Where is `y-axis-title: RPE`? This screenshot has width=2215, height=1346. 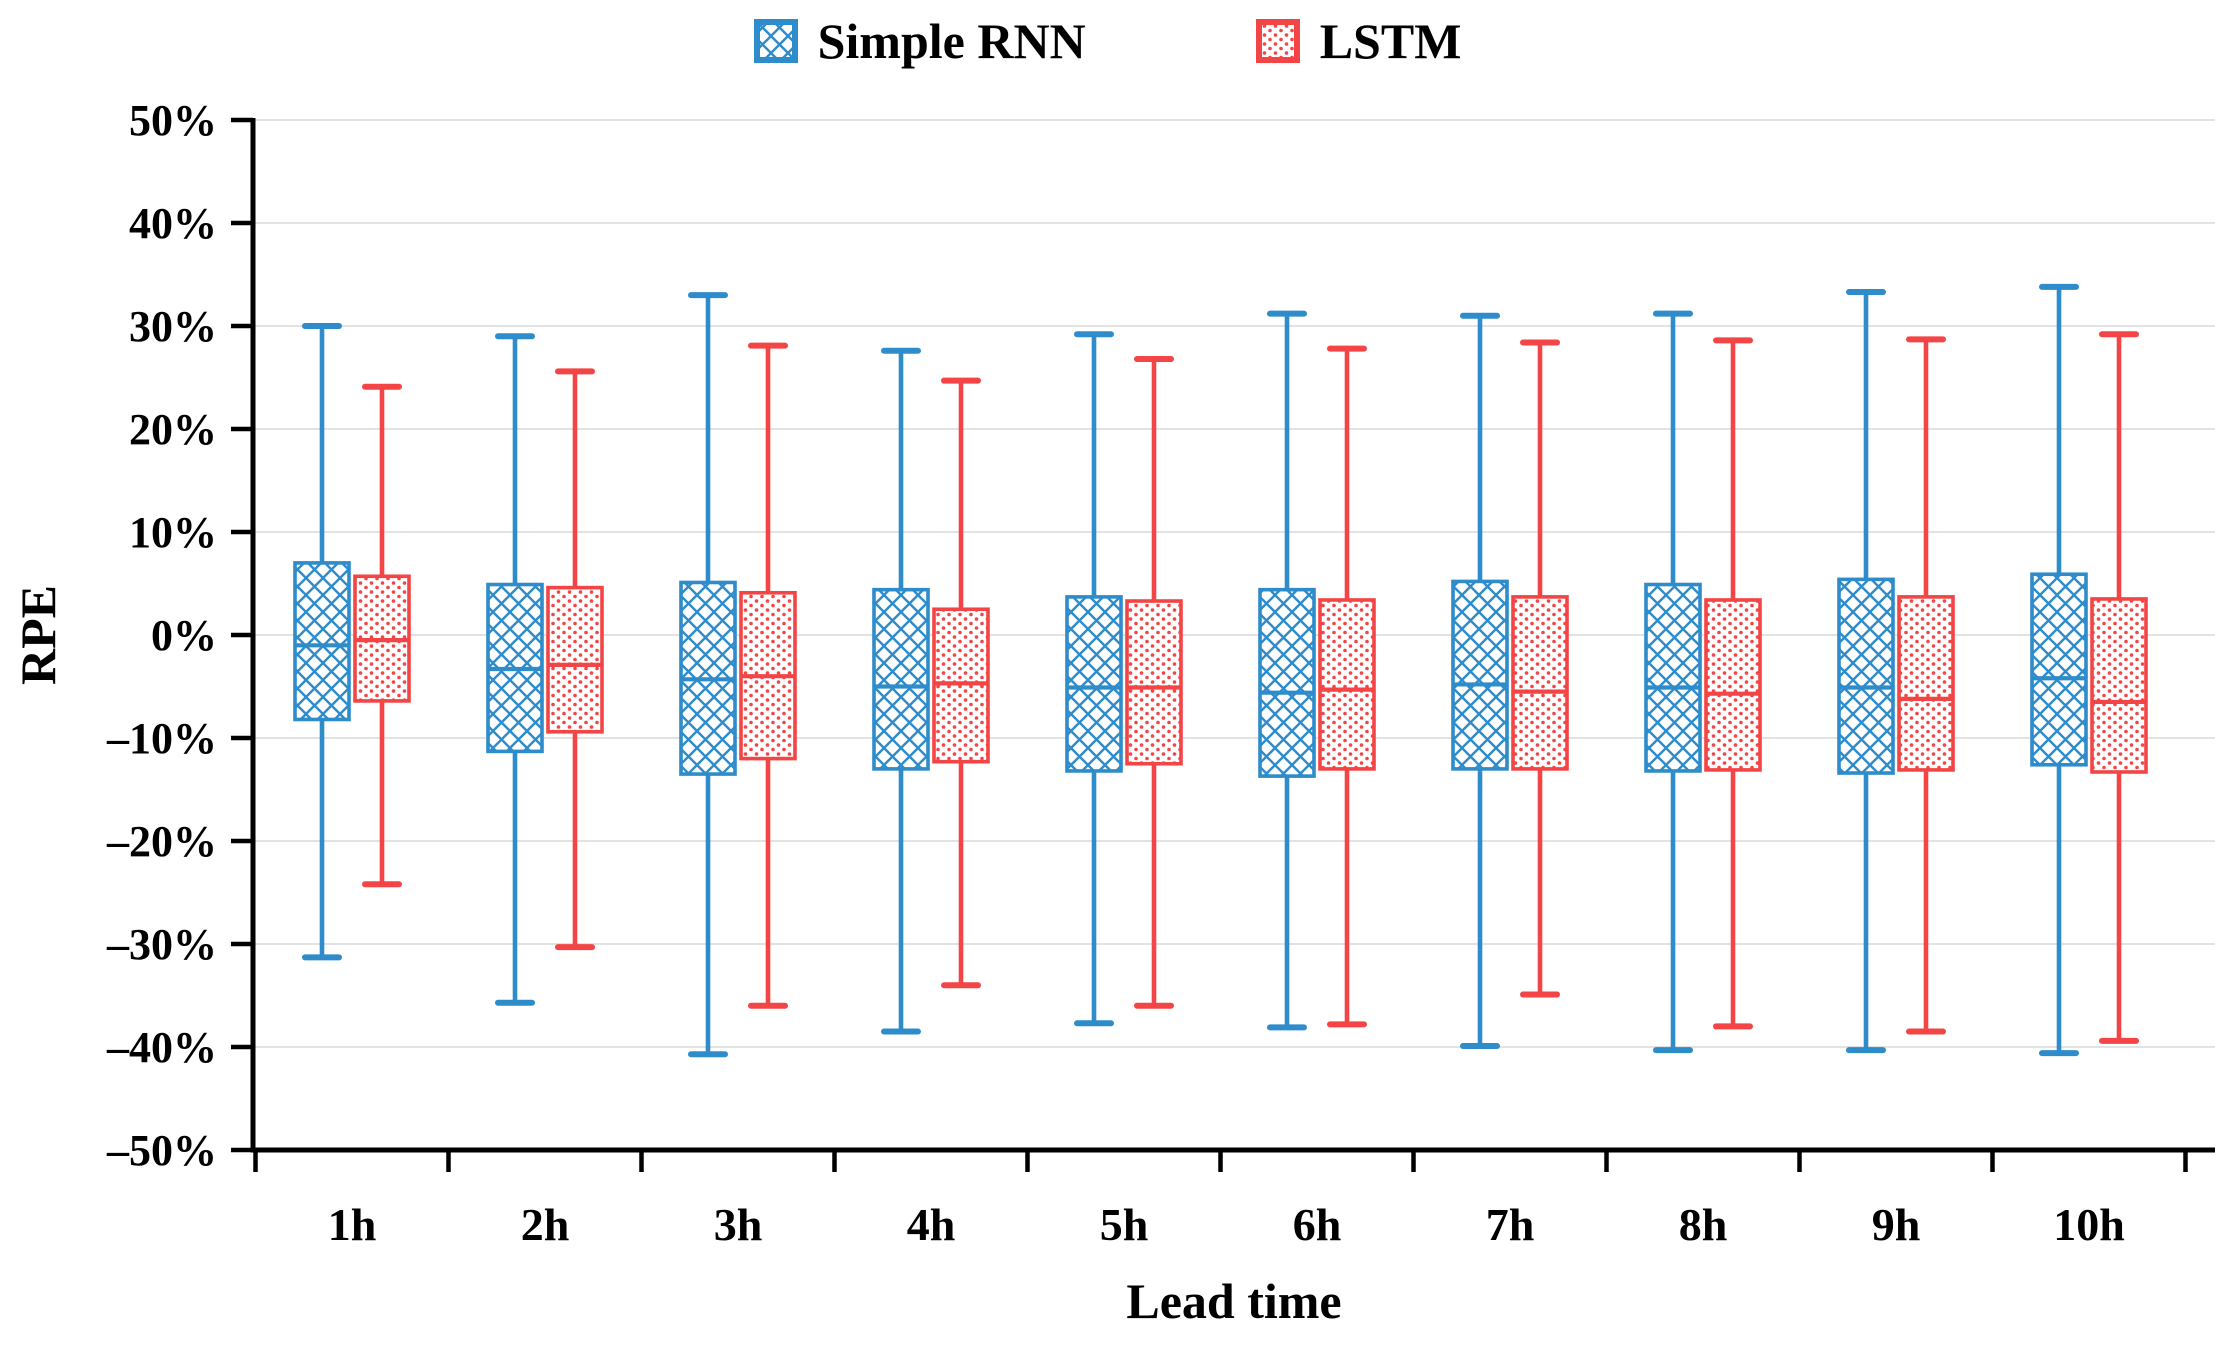
y-axis-title: RPE is located at coordinates (38, 635).